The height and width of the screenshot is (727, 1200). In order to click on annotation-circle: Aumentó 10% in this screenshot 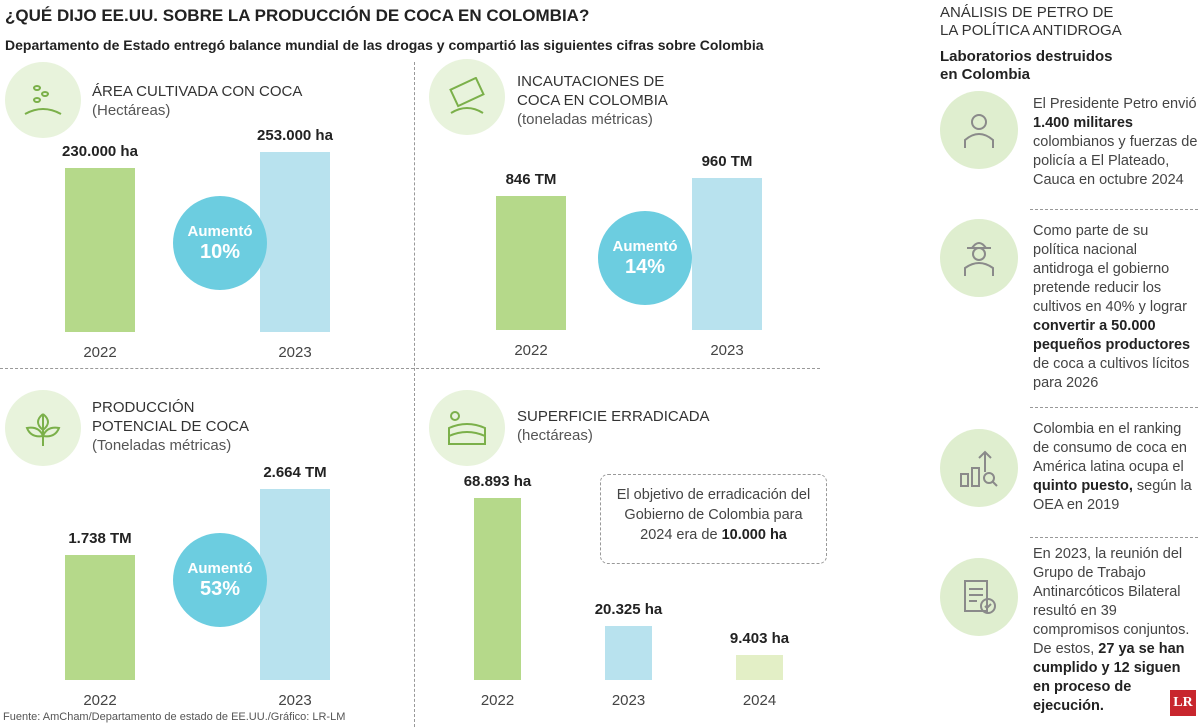, I will do `click(220, 243)`.